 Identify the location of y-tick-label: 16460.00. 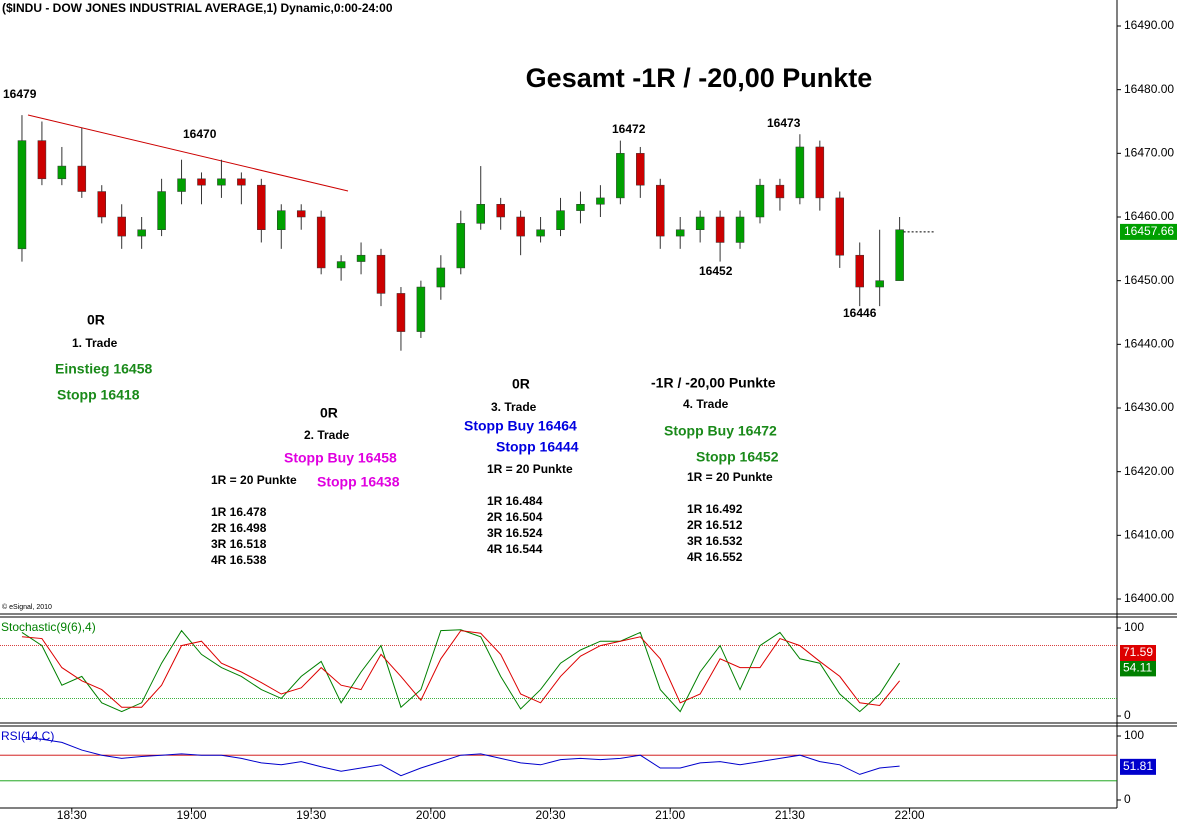
(1149, 216).